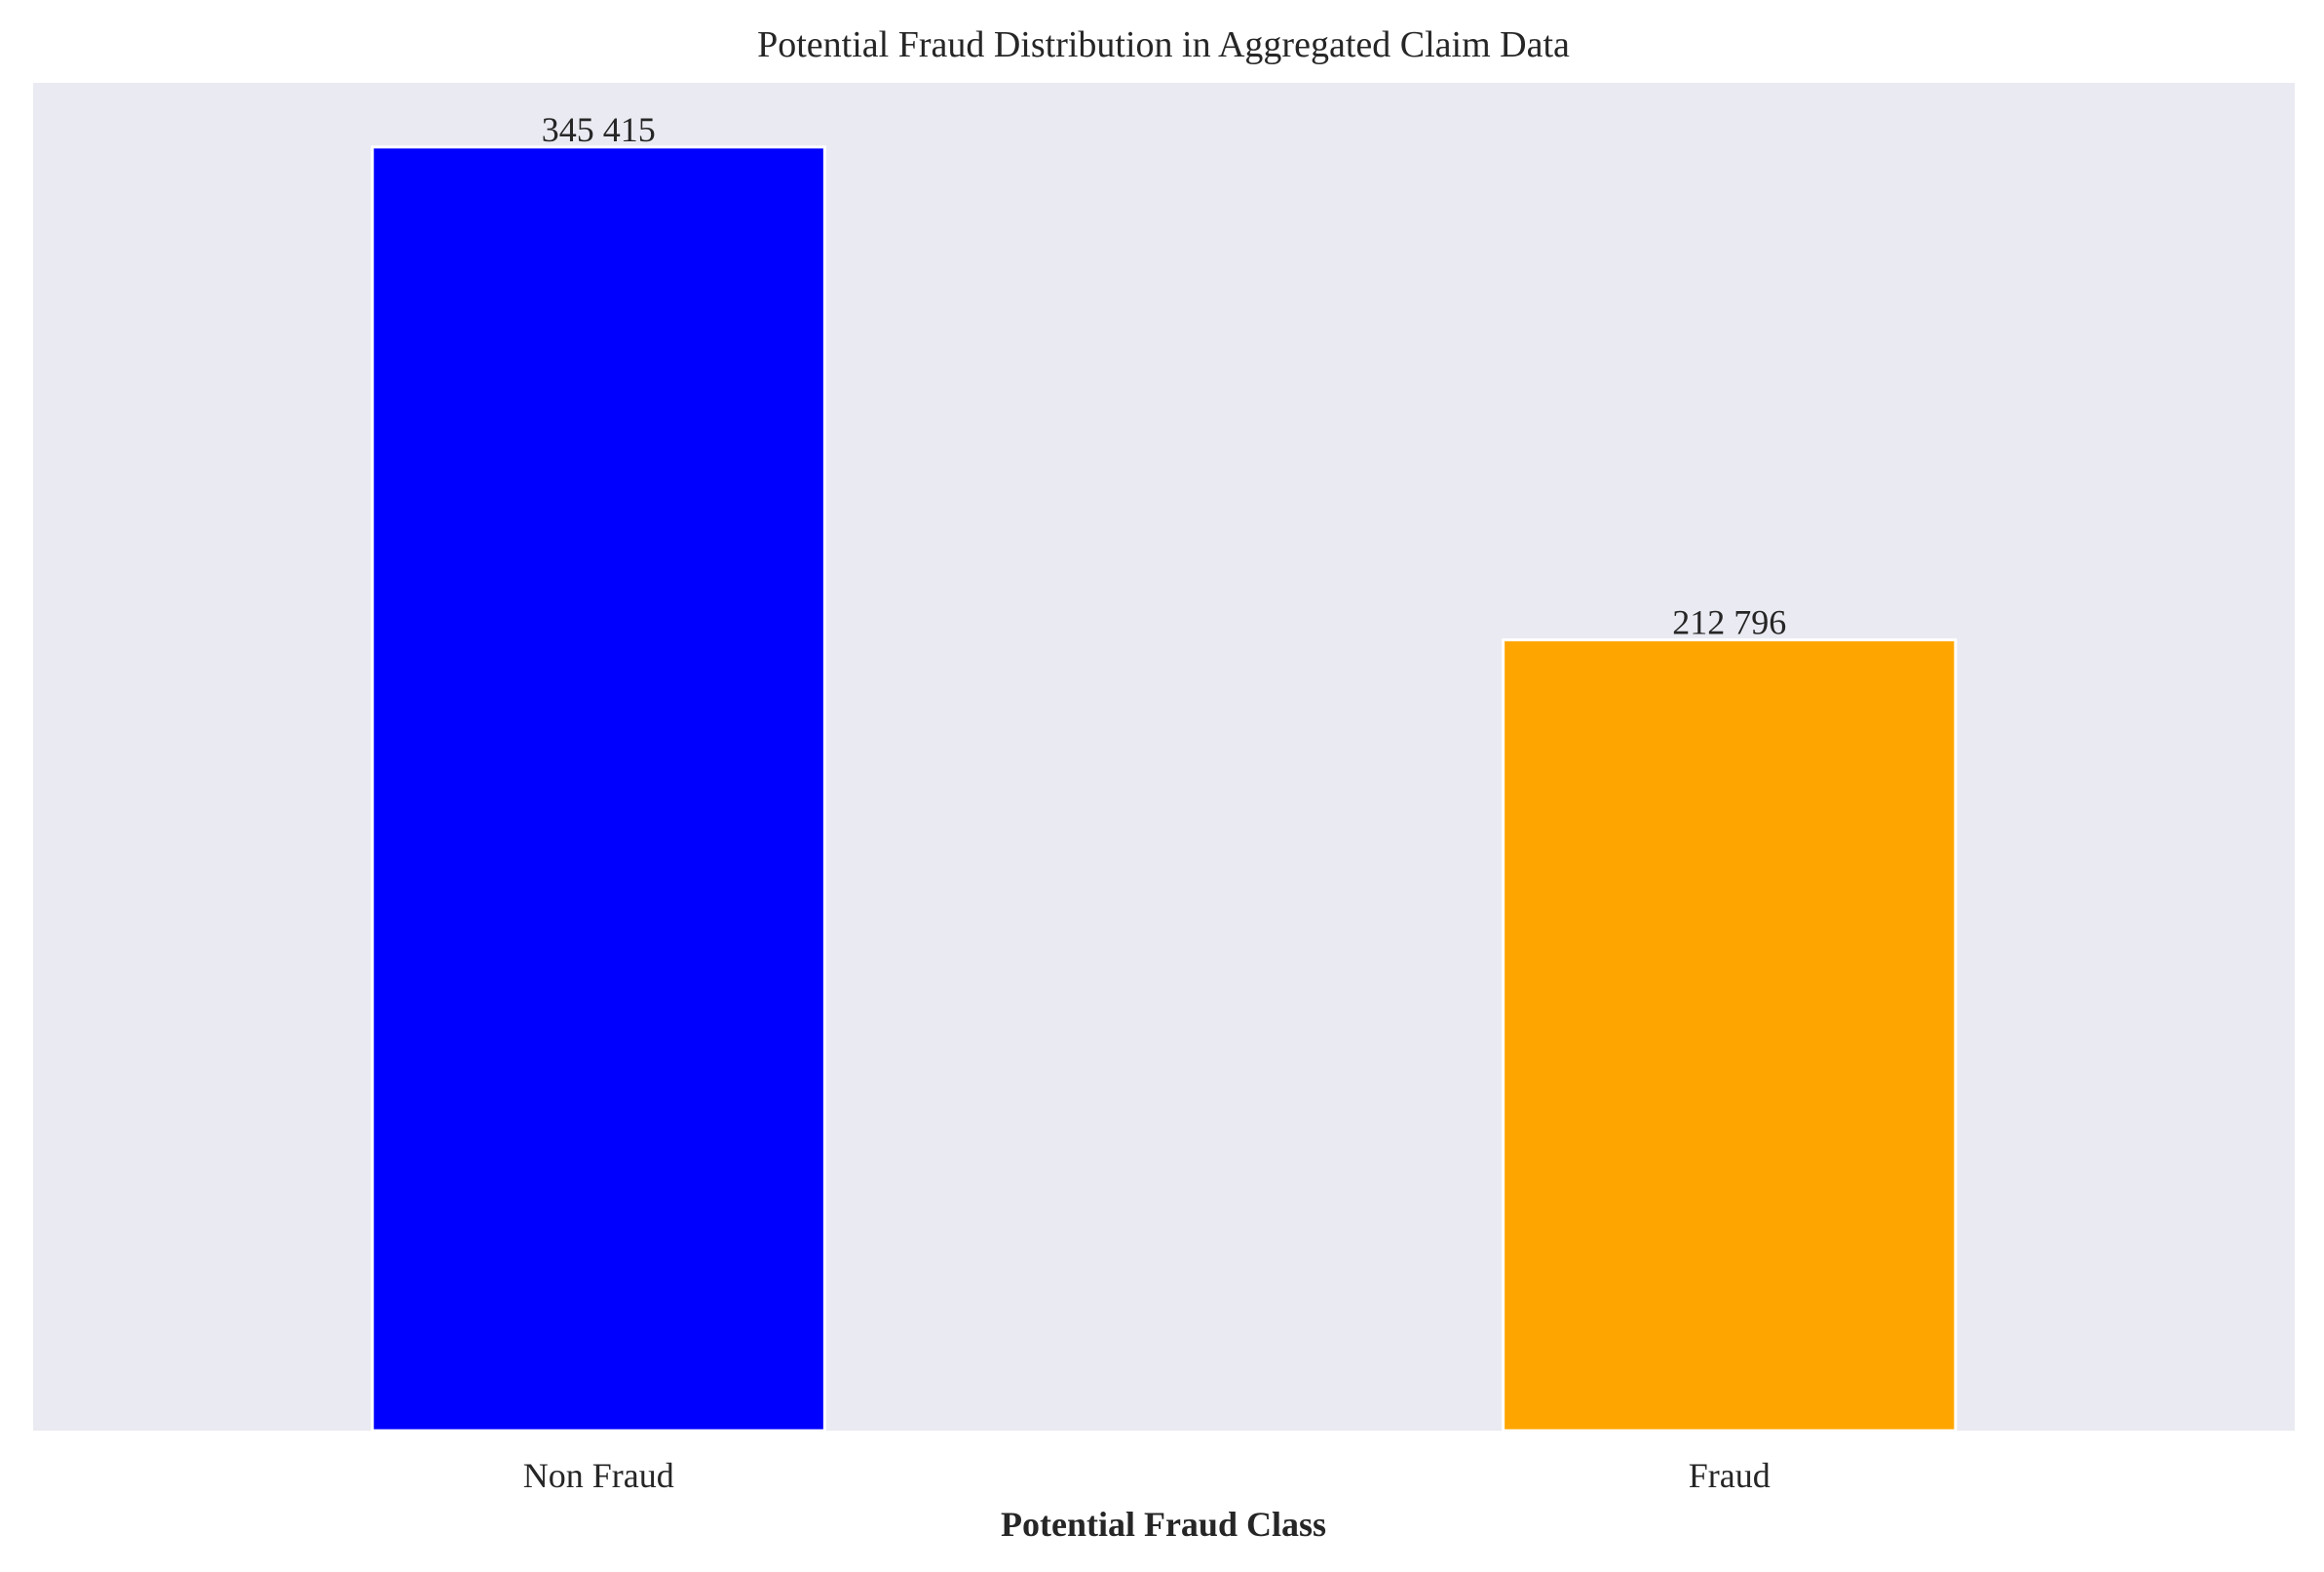 This screenshot has width=2324, height=1572. Describe the element at coordinates (1730, 1035) in the screenshot. I see `bar-fraud` at that location.